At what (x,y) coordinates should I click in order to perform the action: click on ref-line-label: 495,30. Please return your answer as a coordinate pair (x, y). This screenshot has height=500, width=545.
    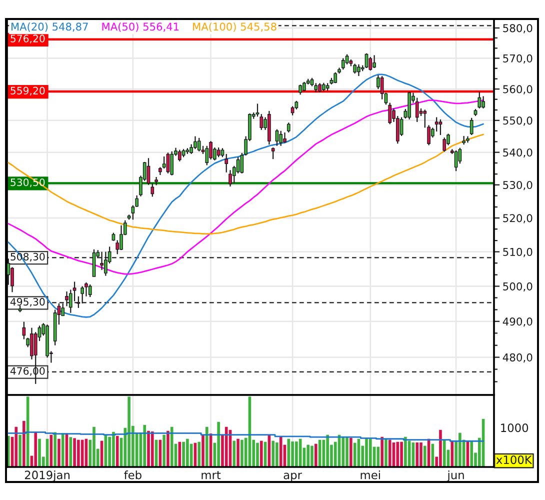
    Looking at the image, I should click on (27, 302).